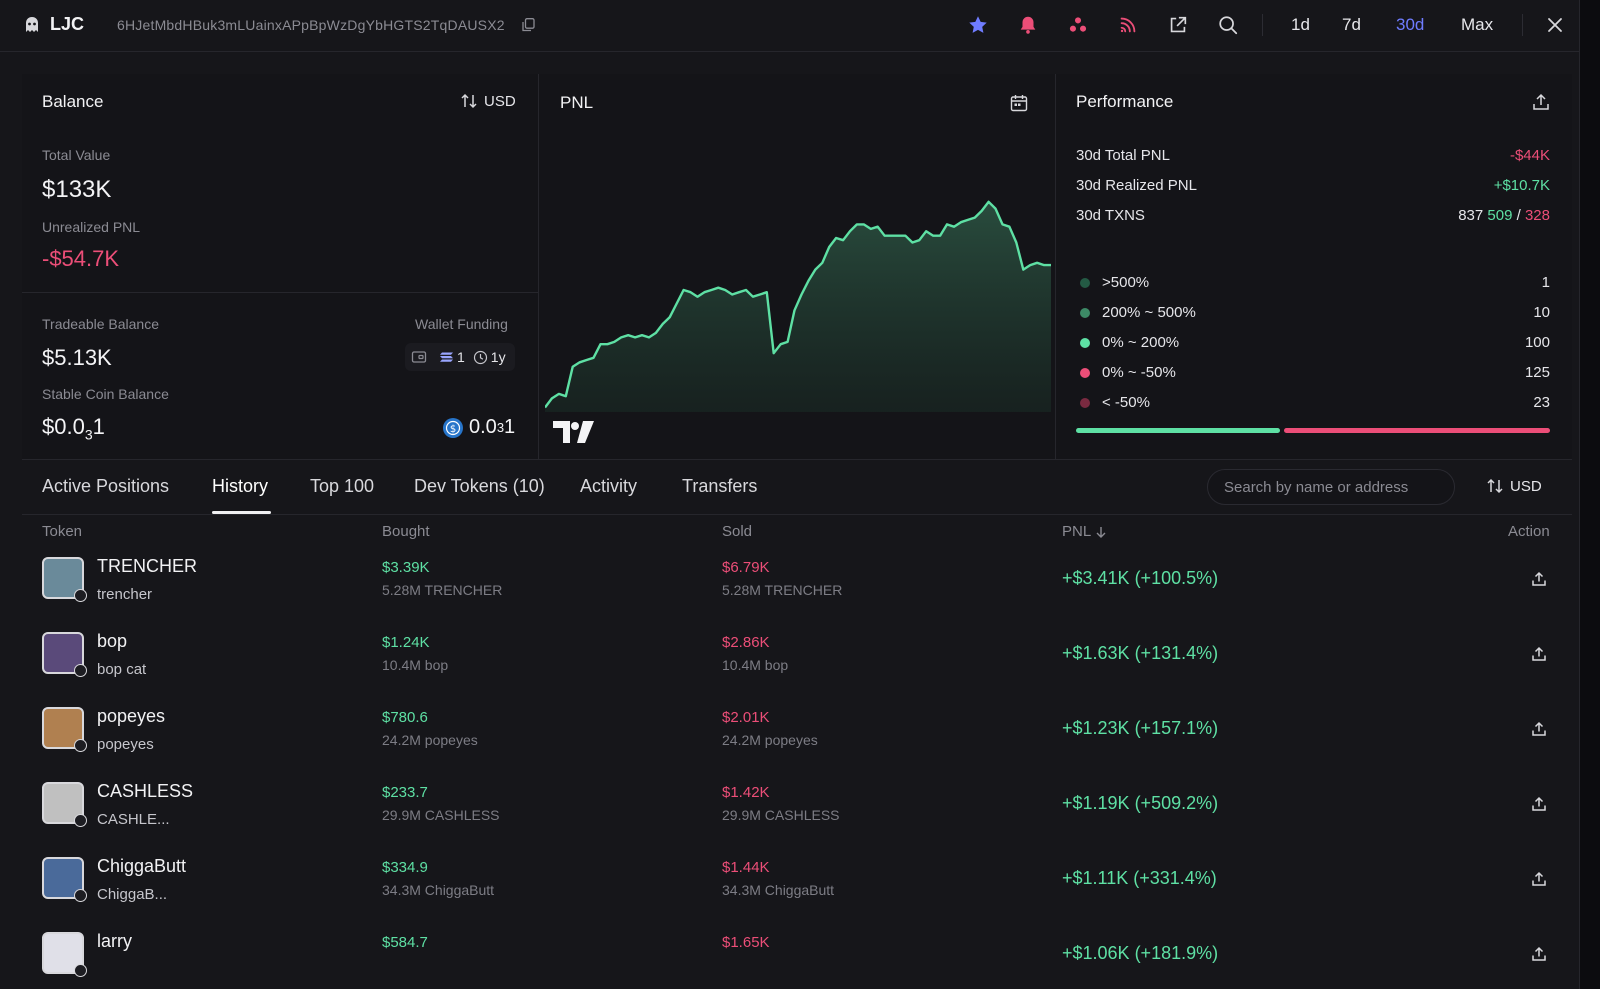  I want to click on bucket-label: 0% ~ 200%, so click(1141, 342).